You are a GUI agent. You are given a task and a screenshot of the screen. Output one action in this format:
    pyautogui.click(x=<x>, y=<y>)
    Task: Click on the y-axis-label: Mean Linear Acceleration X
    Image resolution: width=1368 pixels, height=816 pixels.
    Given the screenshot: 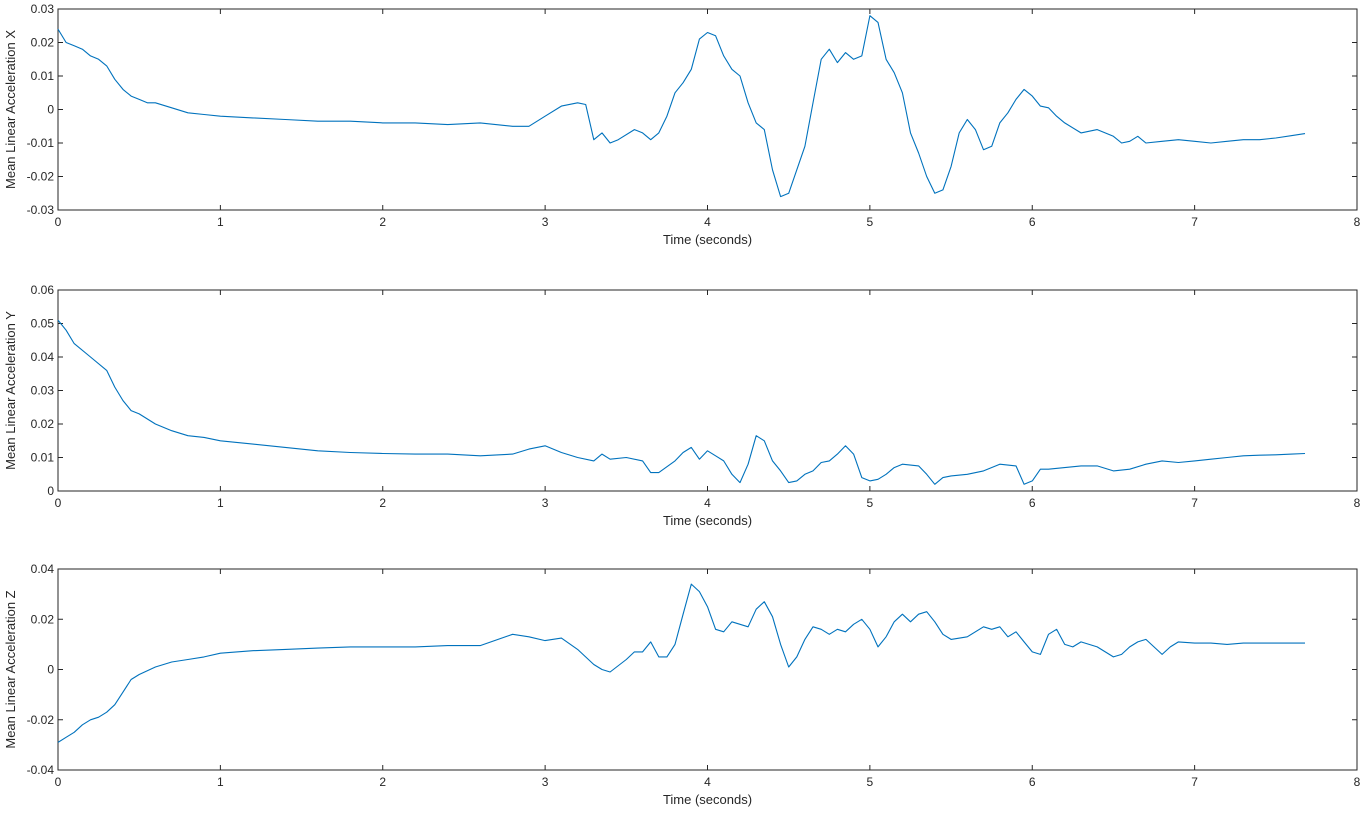 What is the action you would take?
    pyautogui.click(x=10, y=109)
    